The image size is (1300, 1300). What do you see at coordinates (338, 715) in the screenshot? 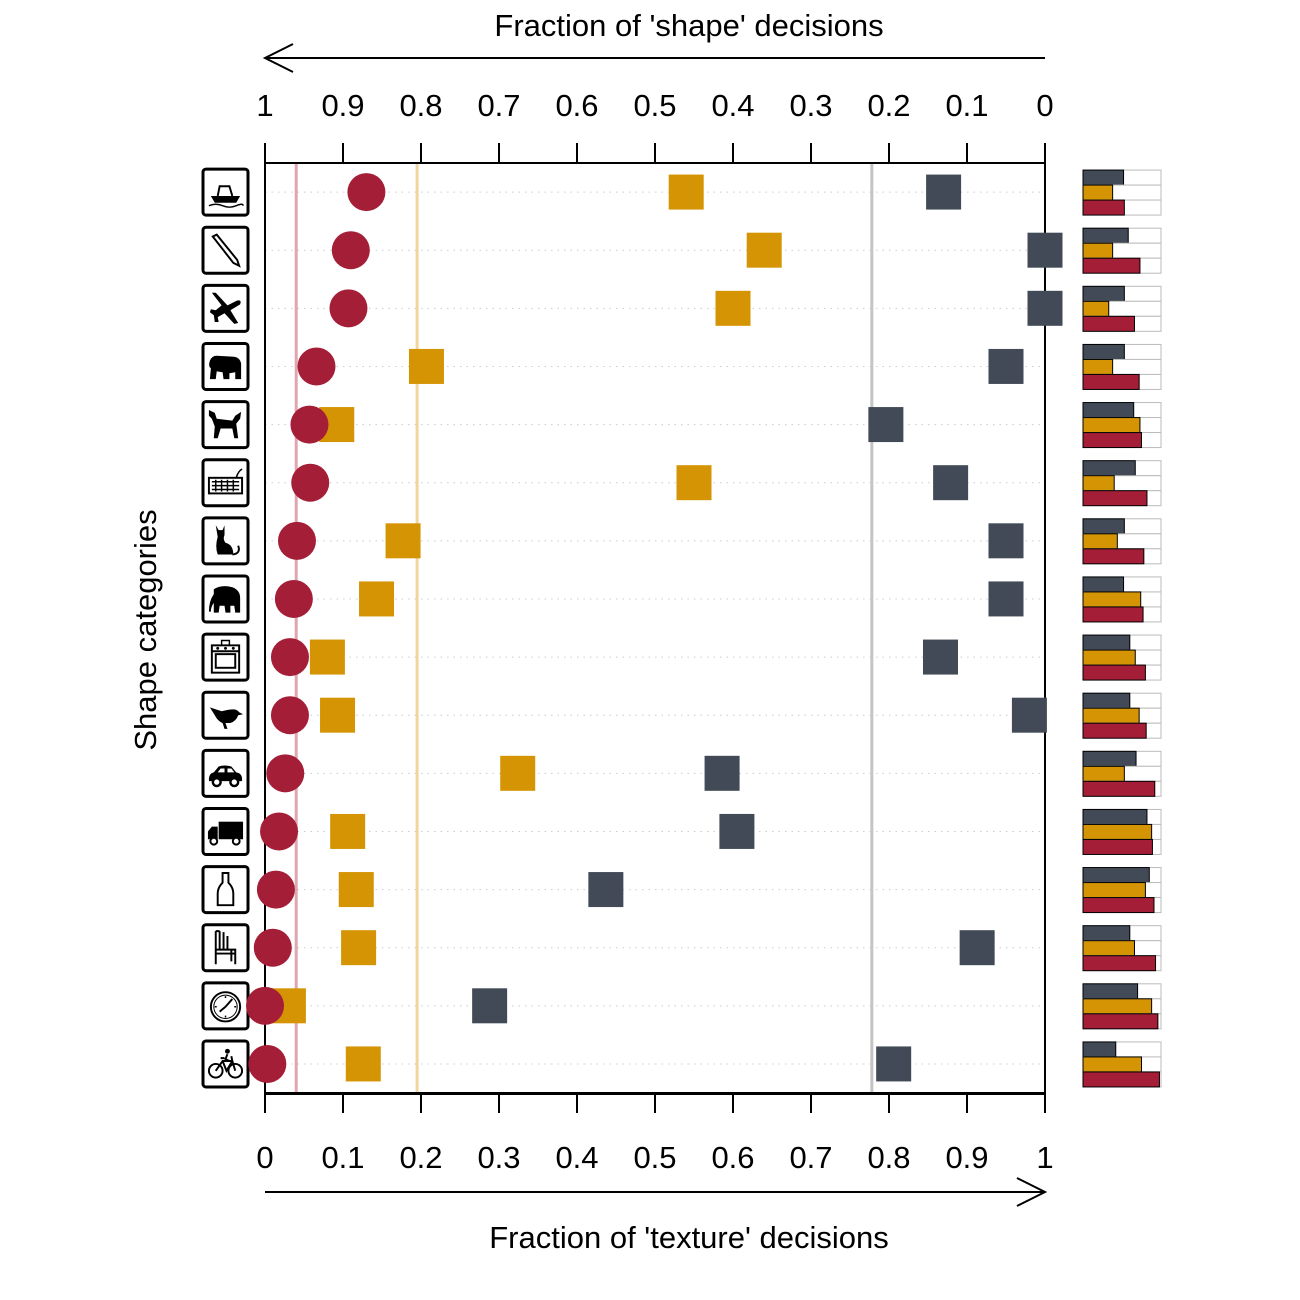
I see `model-orange-point-bird` at bounding box center [338, 715].